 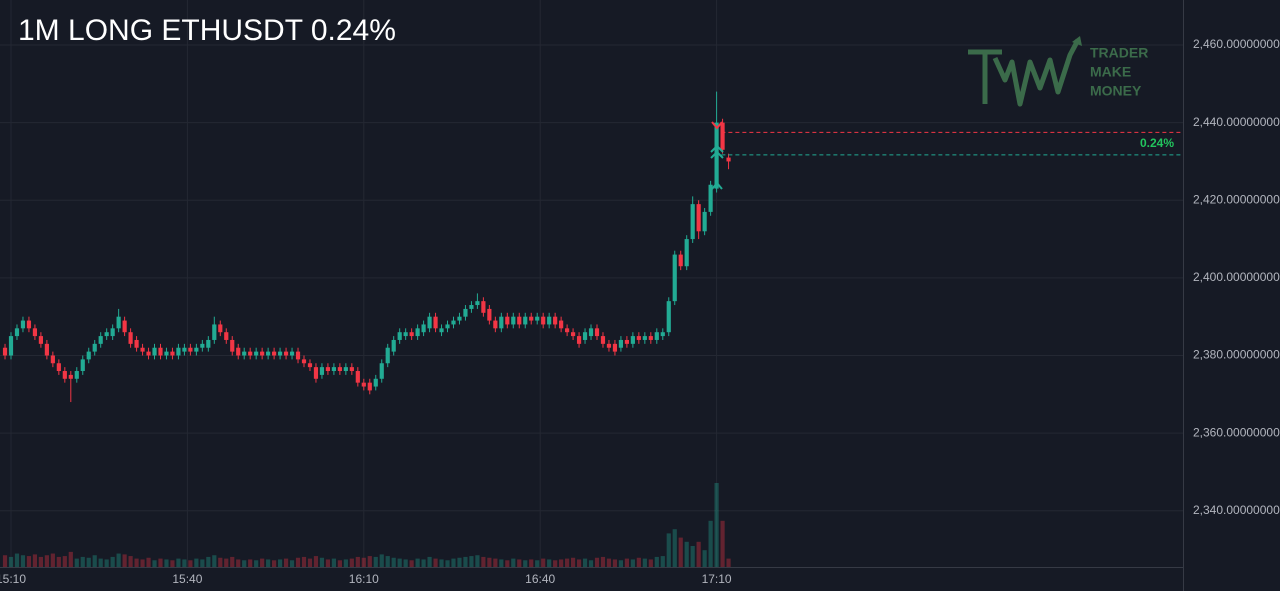 I want to click on y-tick-label: 2,440.00000000, so click(x=1236, y=122).